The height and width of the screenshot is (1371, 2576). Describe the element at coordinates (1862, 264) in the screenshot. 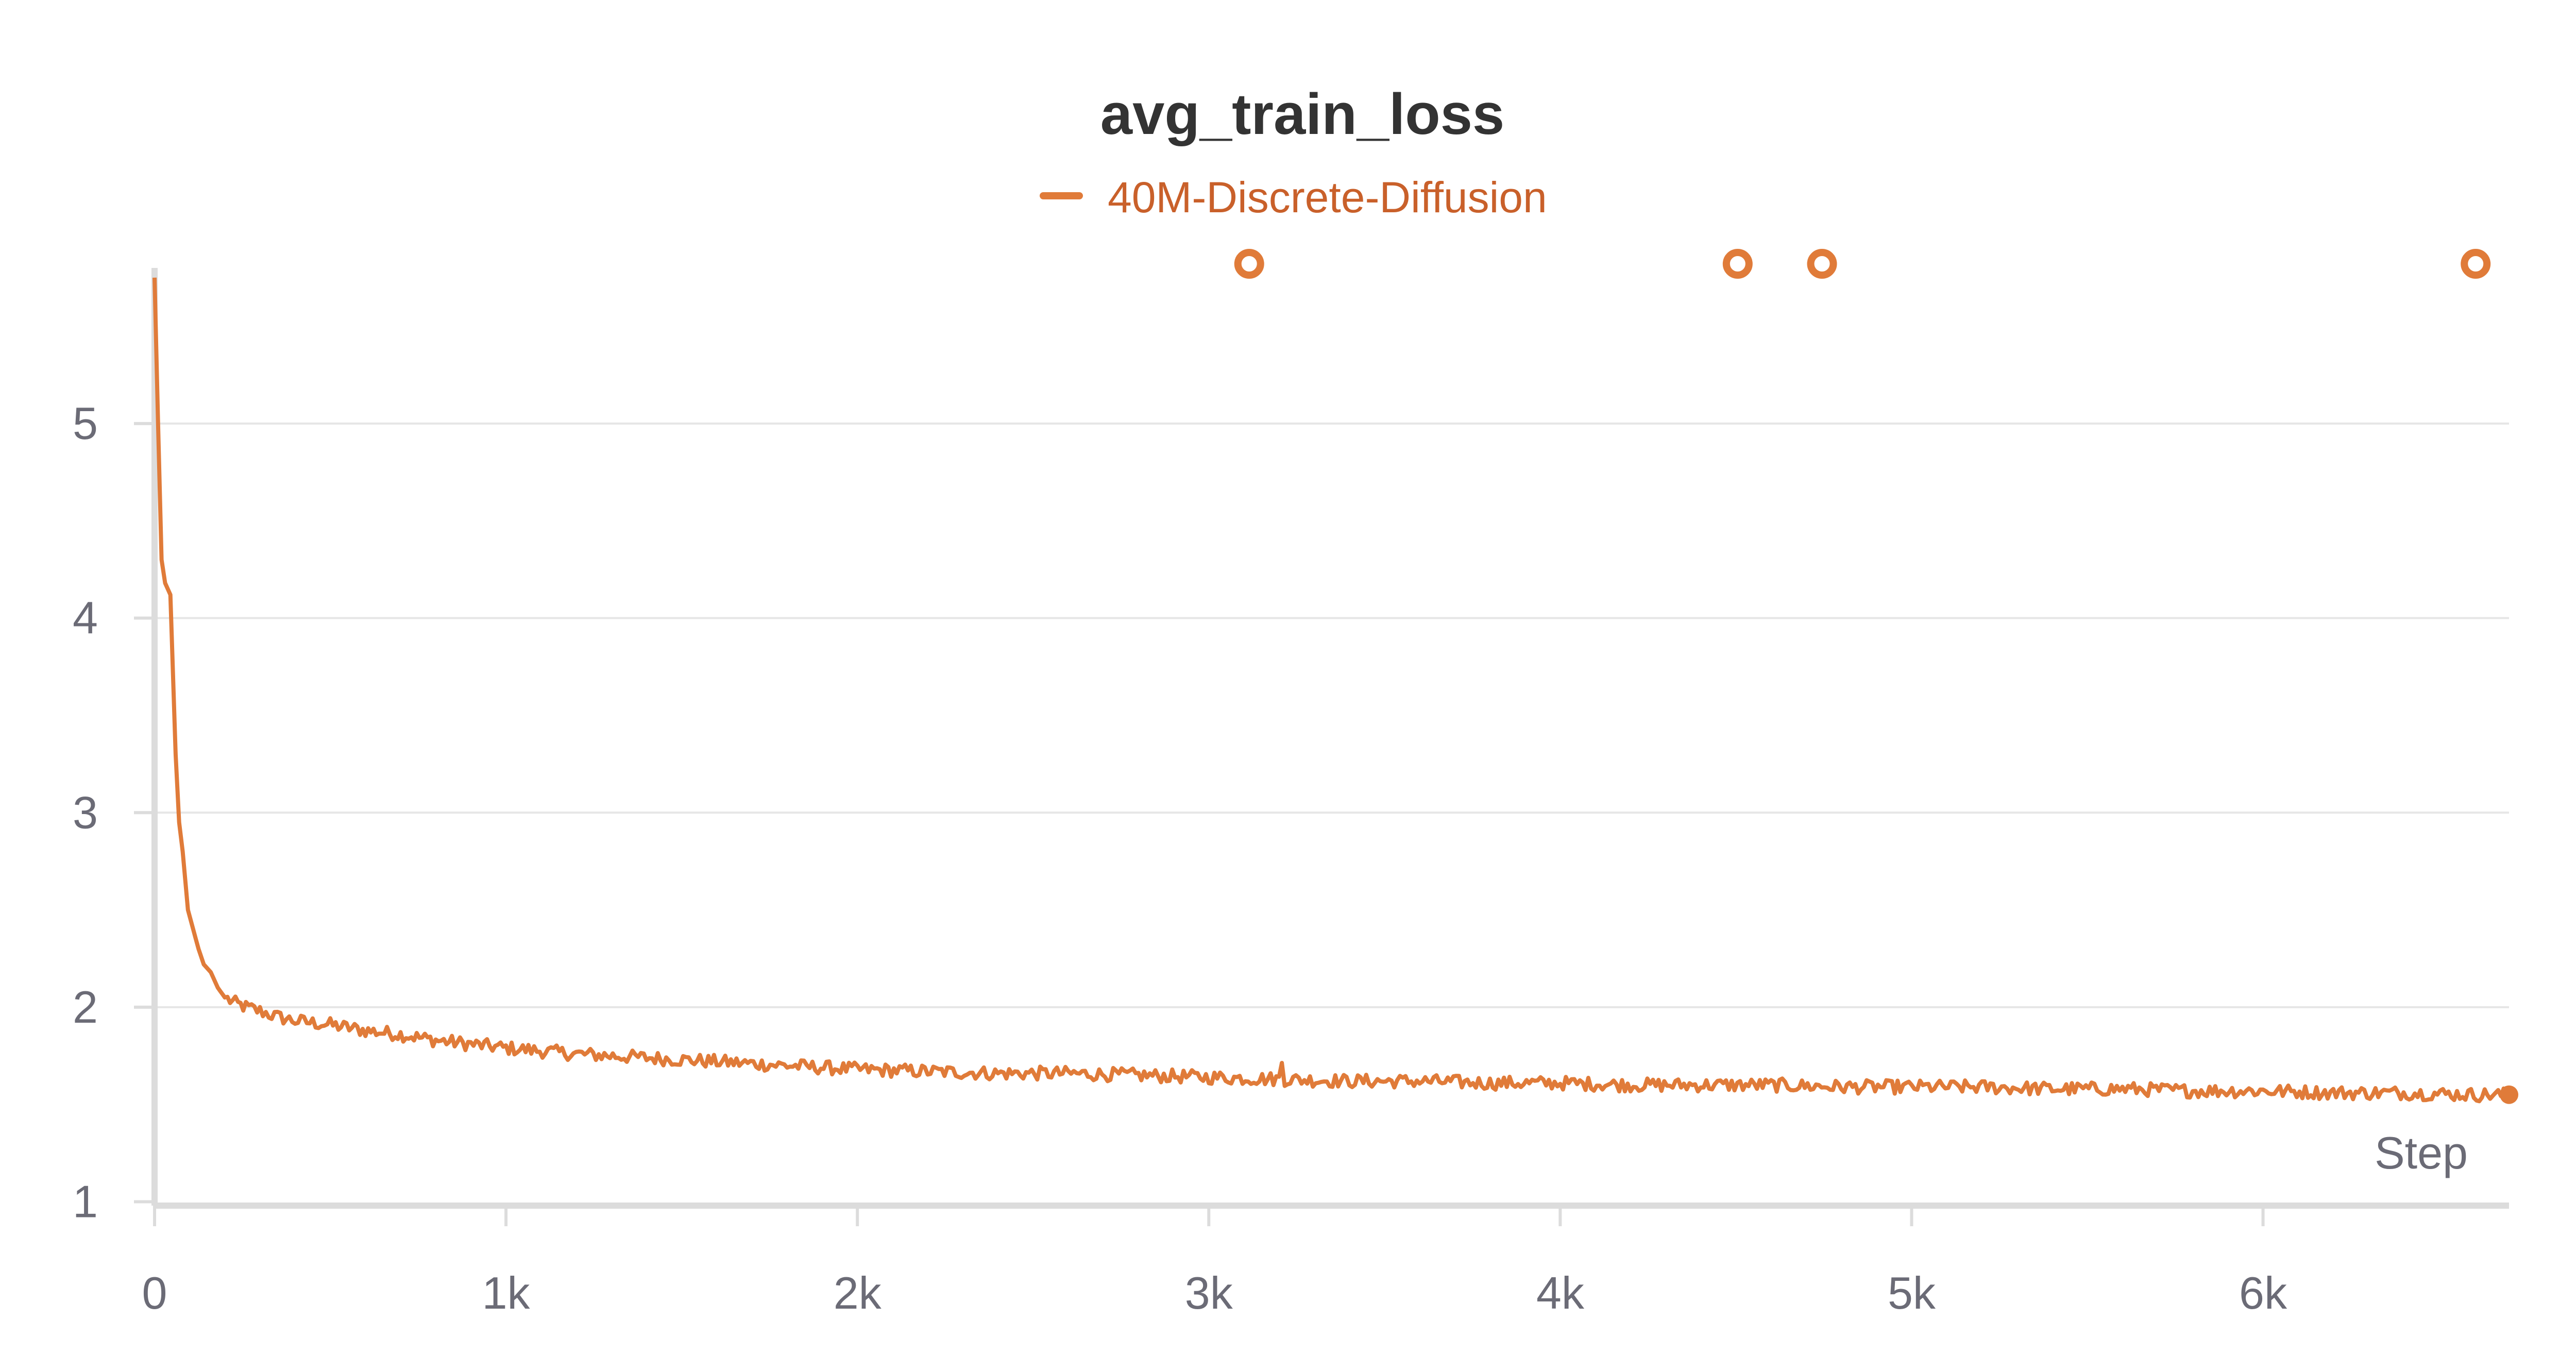

I see `outlier-markers` at that location.